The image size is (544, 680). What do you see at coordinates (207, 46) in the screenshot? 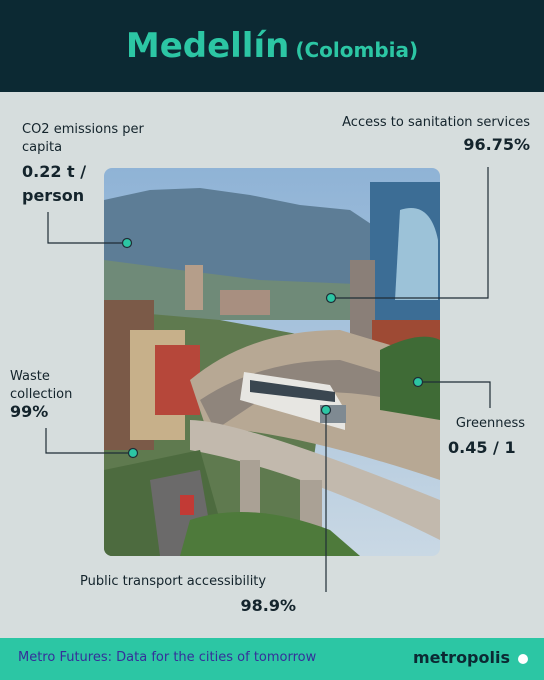
I see `title: Medellín` at bounding box center [207, 46].